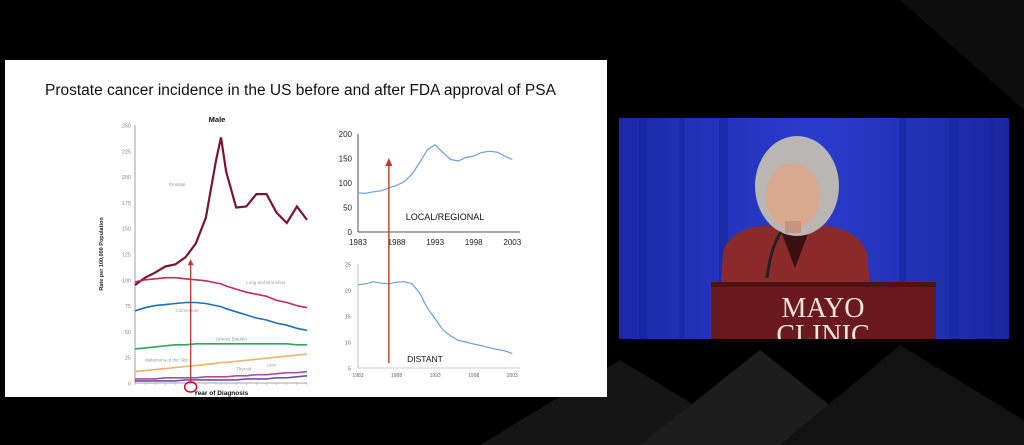 Image resolution: width=1024 pixels, height=445 pixels. What do you see at coordinates (232, 339) in the screenshot?
I see `series-label: Urinary Bladder` at bounding box center [232, 339].